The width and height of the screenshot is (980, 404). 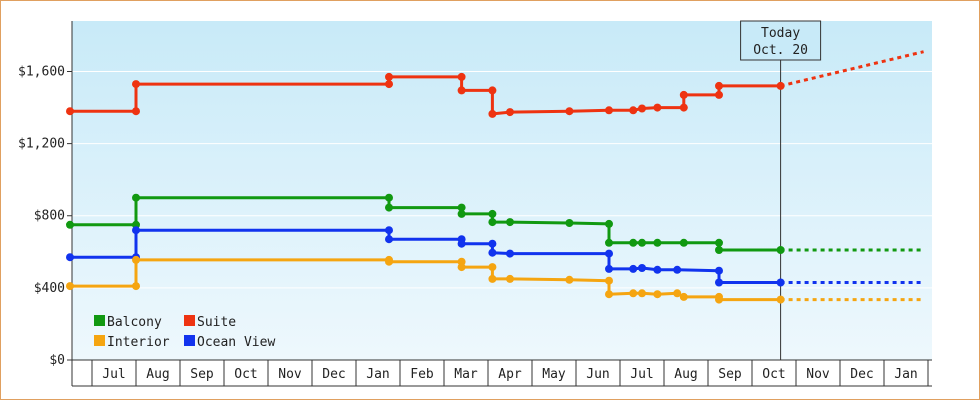 What do you see at coordinates (781, 190) in the screenshot?
I see `today-marker: Today Oct. 20` at bounding box center [781, 190].